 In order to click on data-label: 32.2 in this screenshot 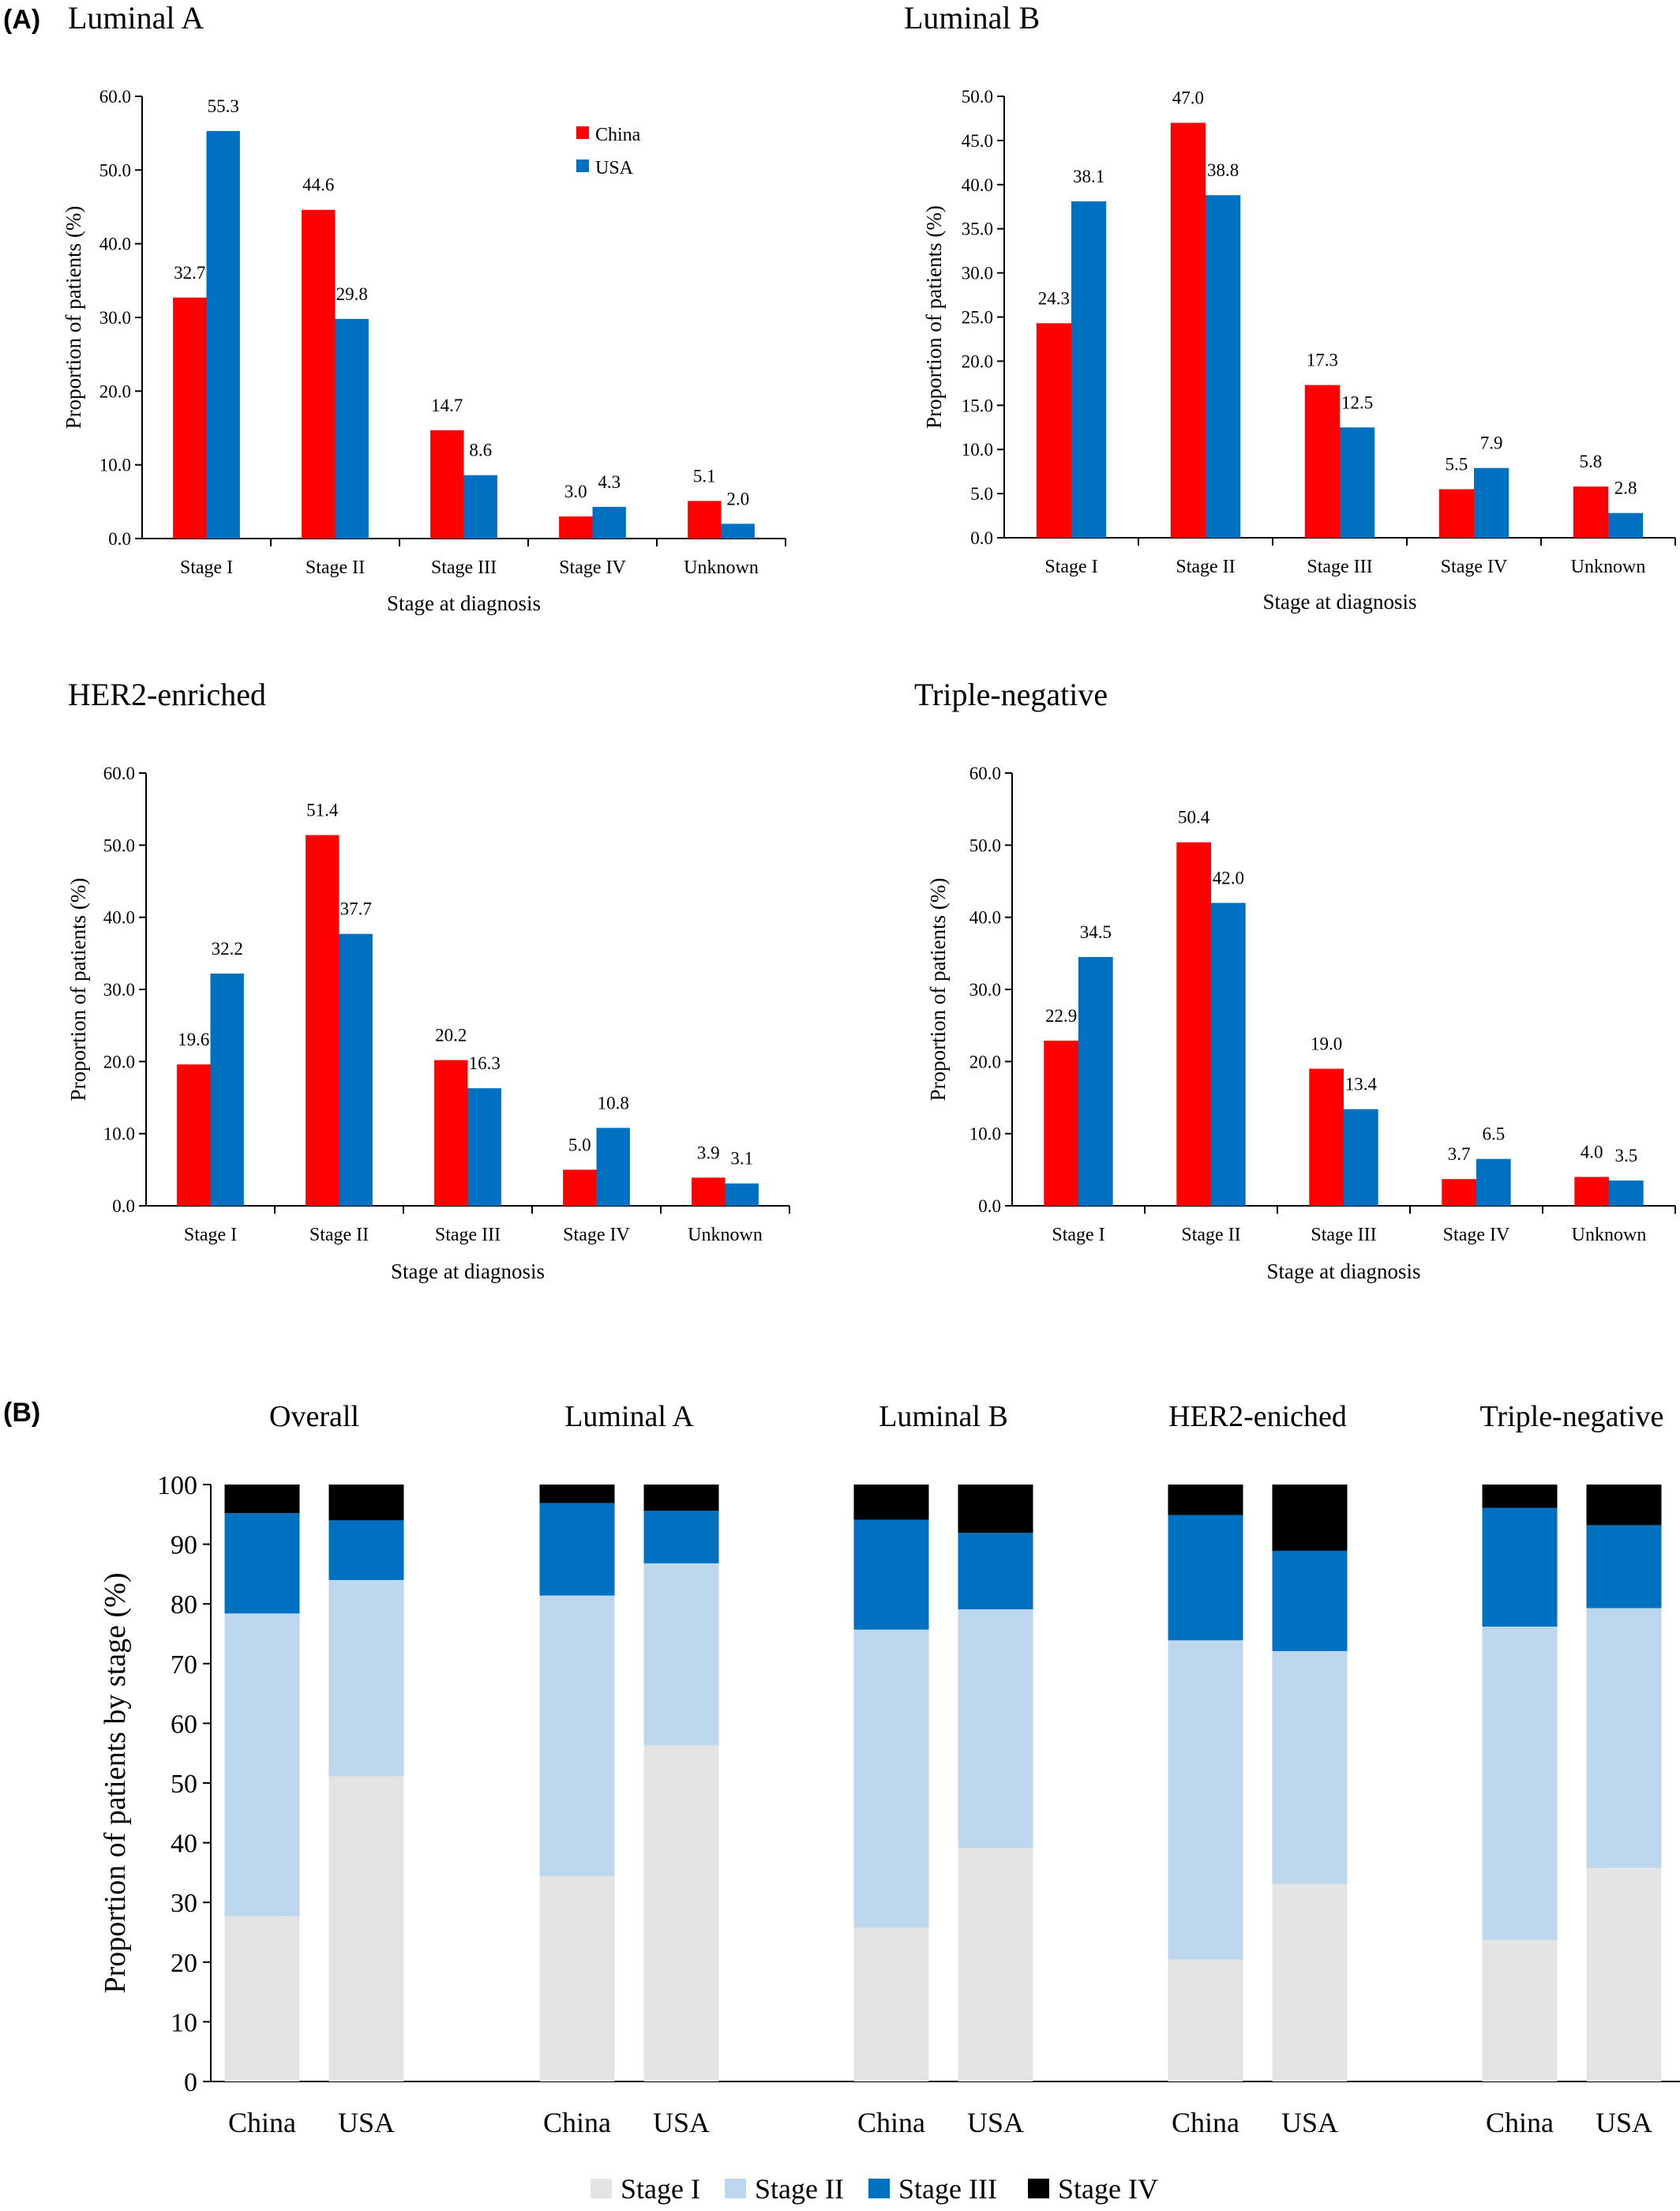, I will do `click(227, 949)`.